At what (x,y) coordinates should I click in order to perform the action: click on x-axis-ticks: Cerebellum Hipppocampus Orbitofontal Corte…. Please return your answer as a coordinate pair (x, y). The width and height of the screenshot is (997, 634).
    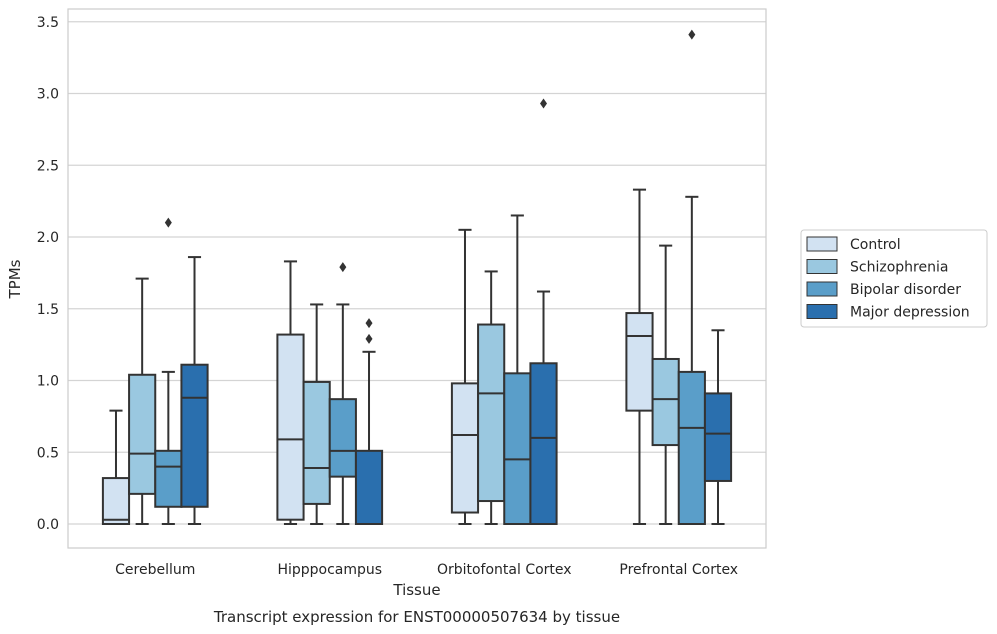
    Looking at the image, I should click on (426, 570).